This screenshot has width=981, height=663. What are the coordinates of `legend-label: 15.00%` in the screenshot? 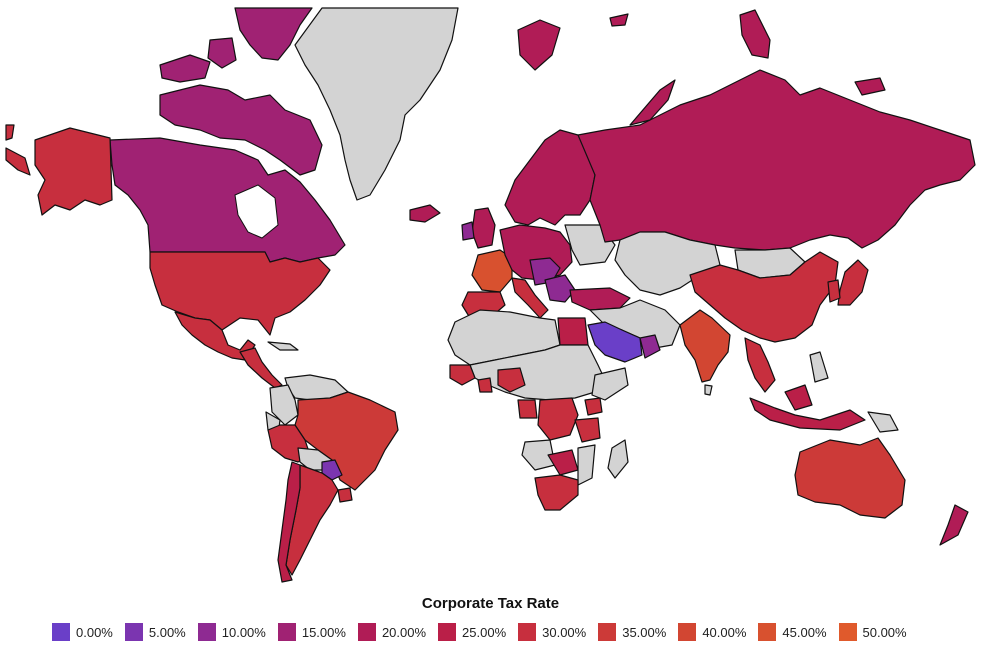 It's located at (323, 632).